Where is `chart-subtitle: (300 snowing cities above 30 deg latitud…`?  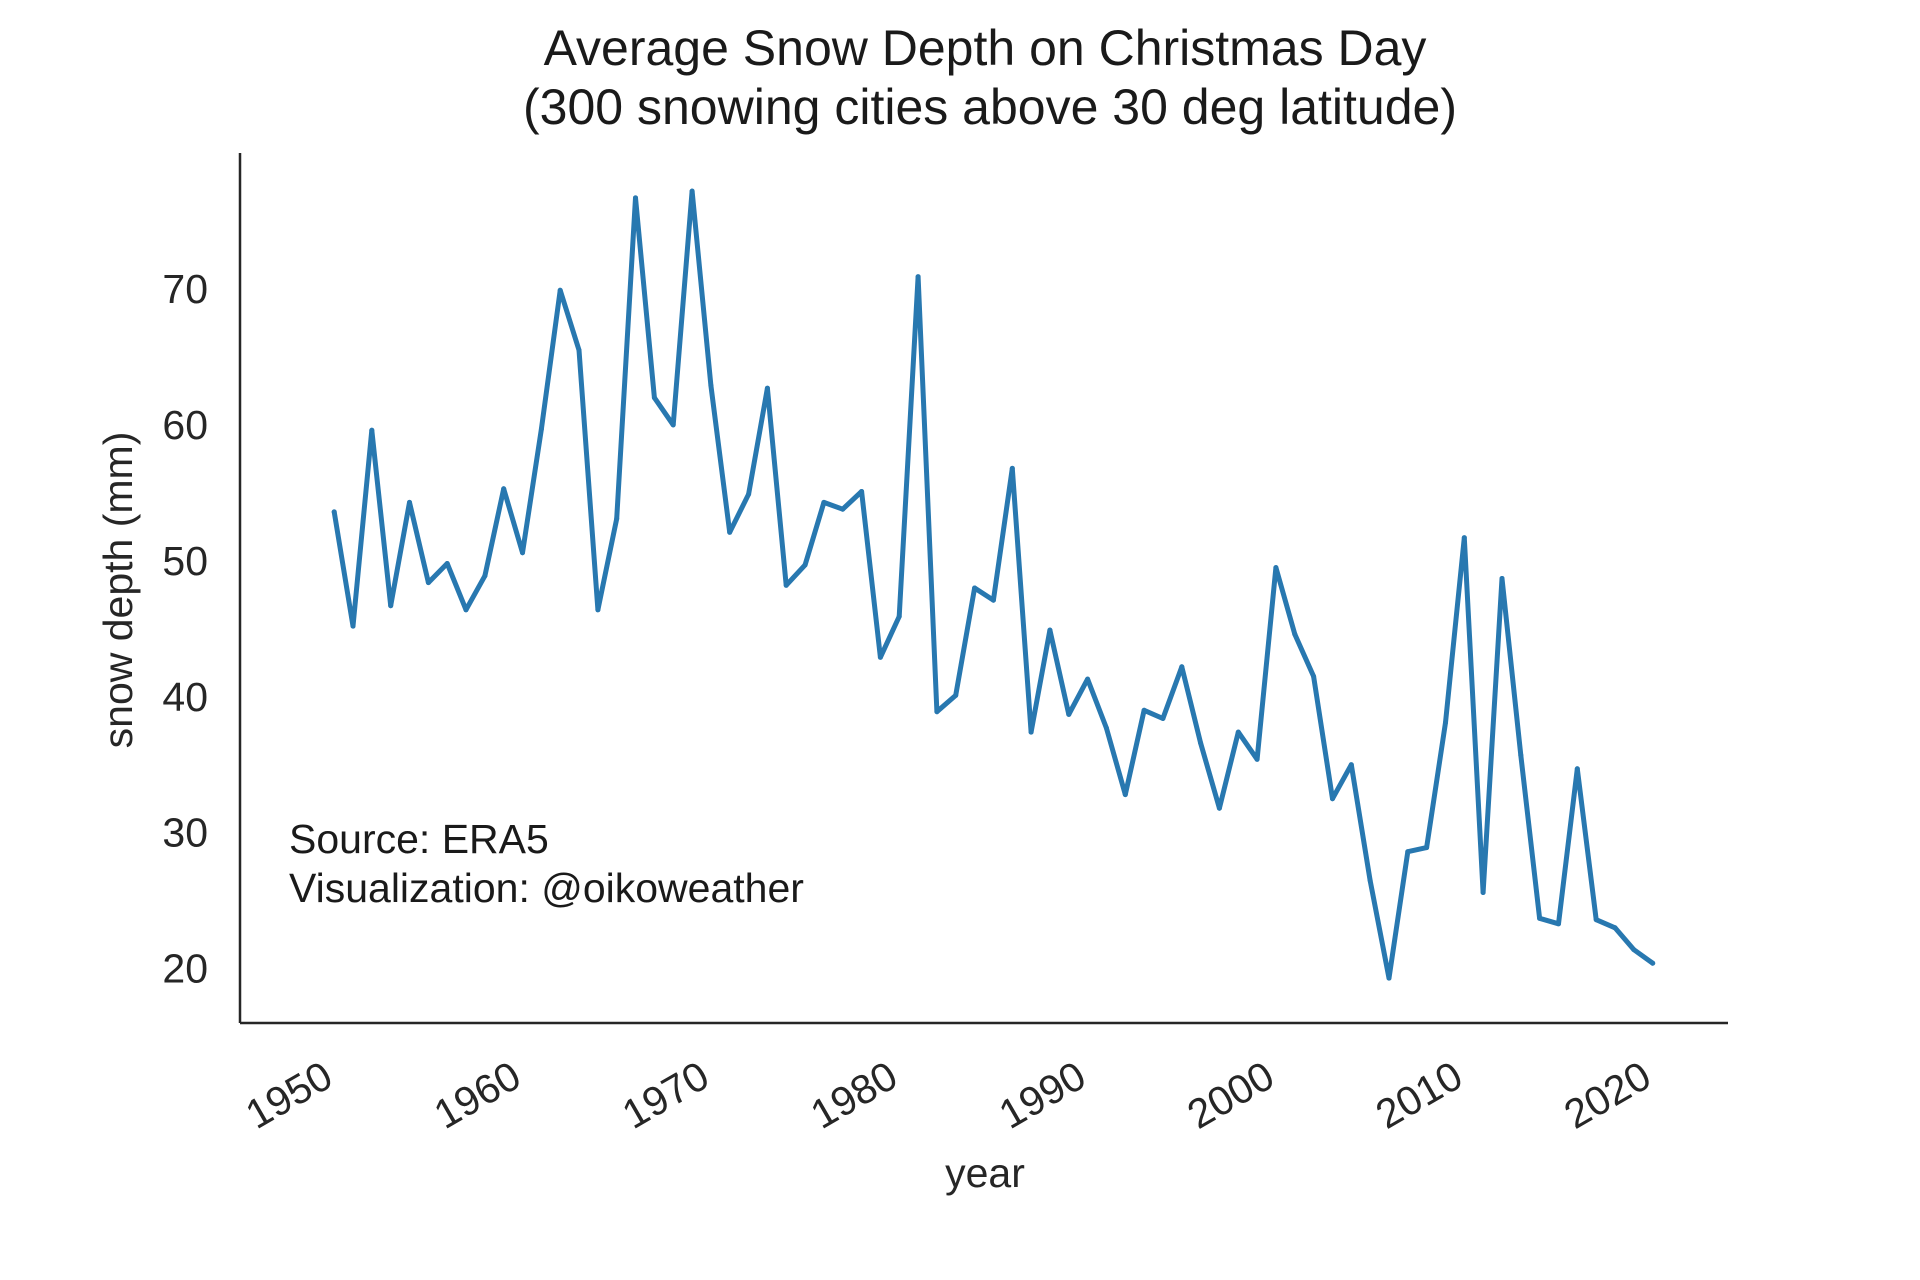 chart-subtitle: (300 snowing cities above 30 deg latitud… is located at coordinates (990, 107).